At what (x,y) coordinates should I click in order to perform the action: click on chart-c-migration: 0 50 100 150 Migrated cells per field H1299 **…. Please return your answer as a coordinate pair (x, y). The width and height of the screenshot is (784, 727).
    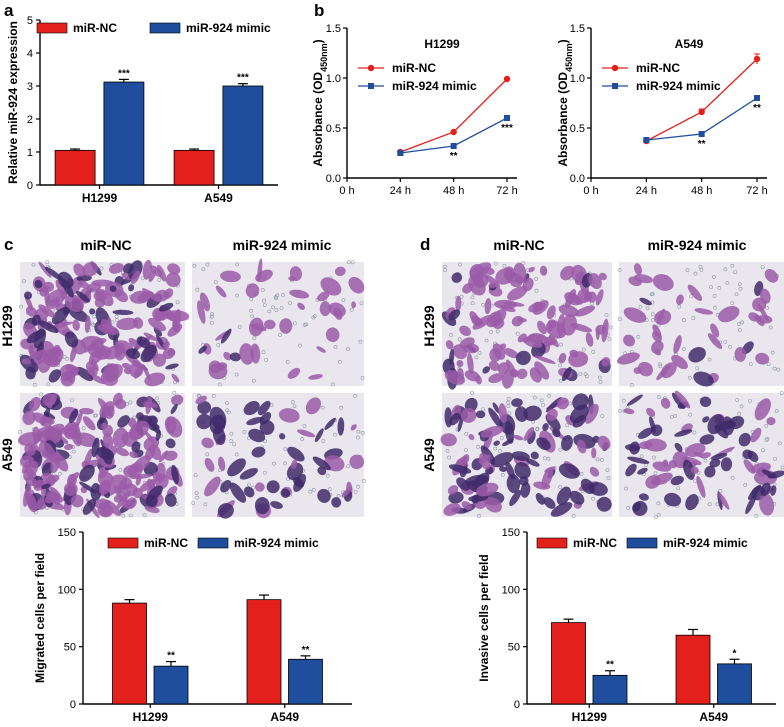
    Looking at the image, I should click on (192, 625).